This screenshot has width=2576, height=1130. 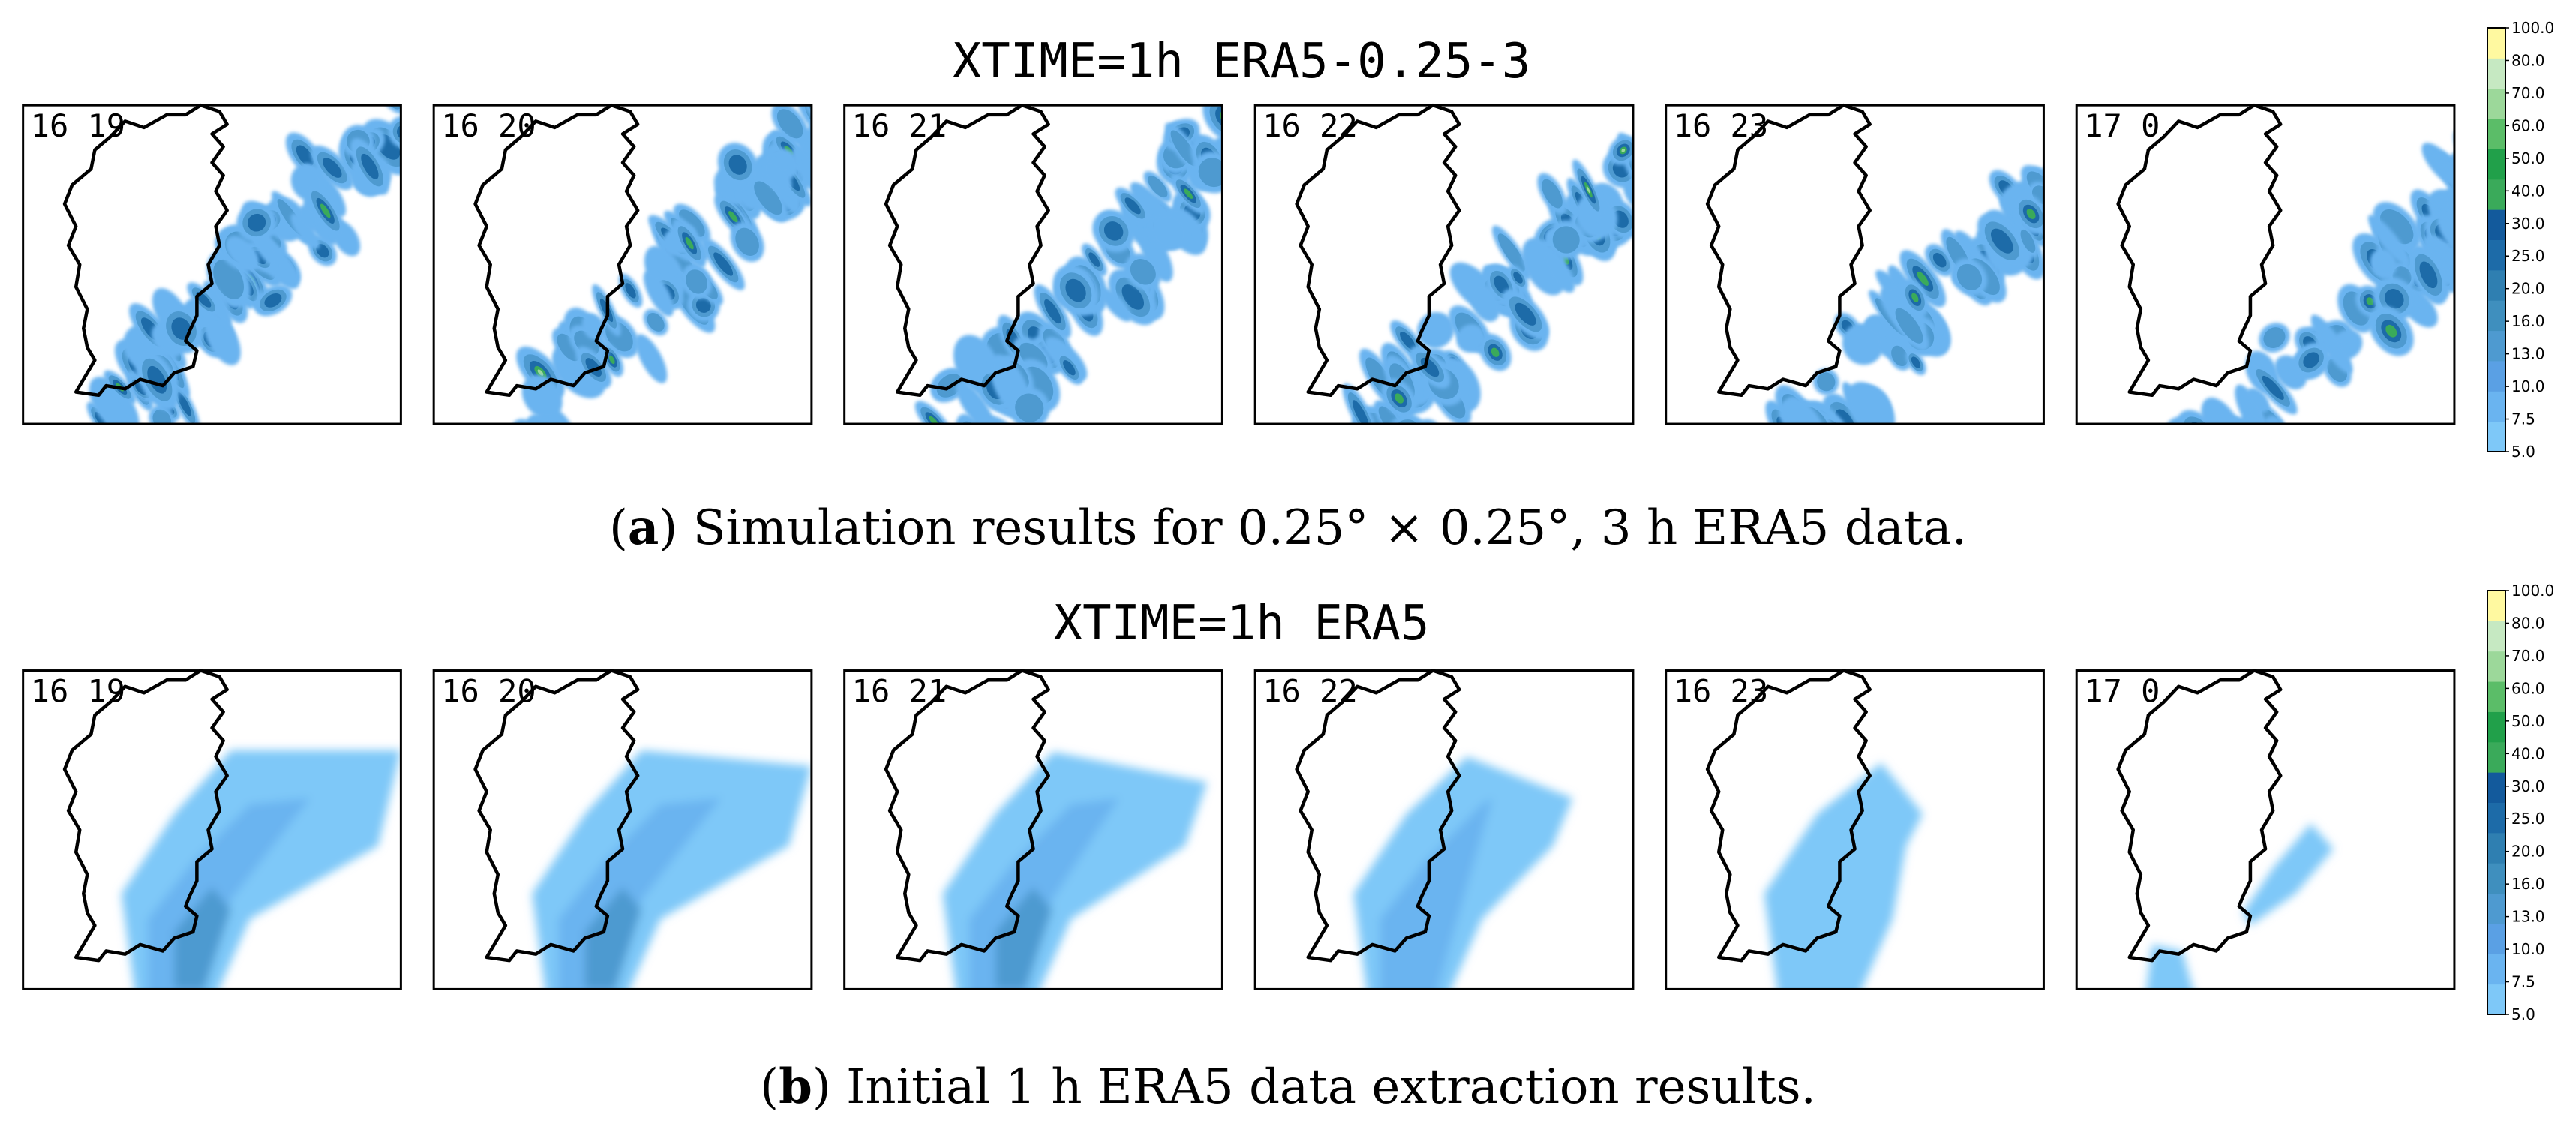 I want to click on panel-a-4: 16 22, so click(x=1444, y=293).